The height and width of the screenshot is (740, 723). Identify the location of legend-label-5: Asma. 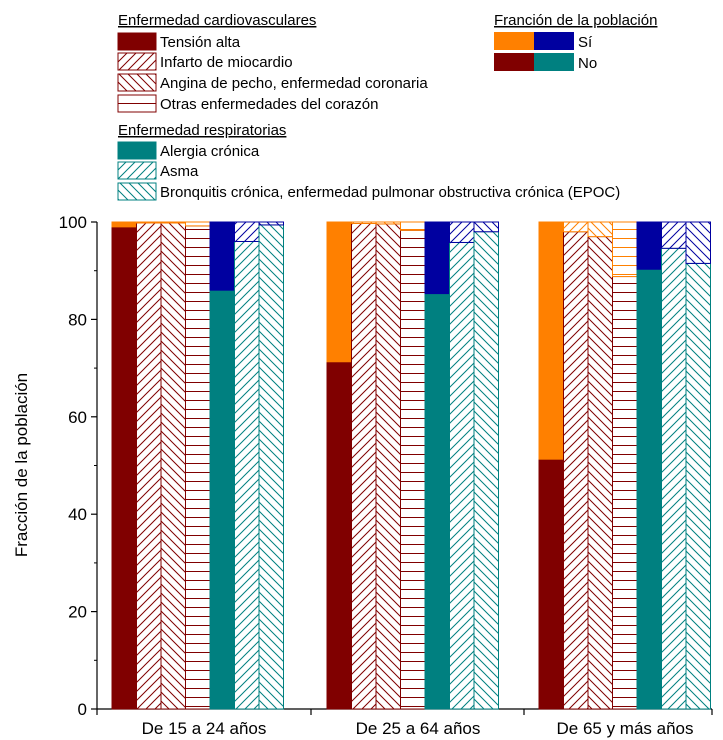
(179, 171).